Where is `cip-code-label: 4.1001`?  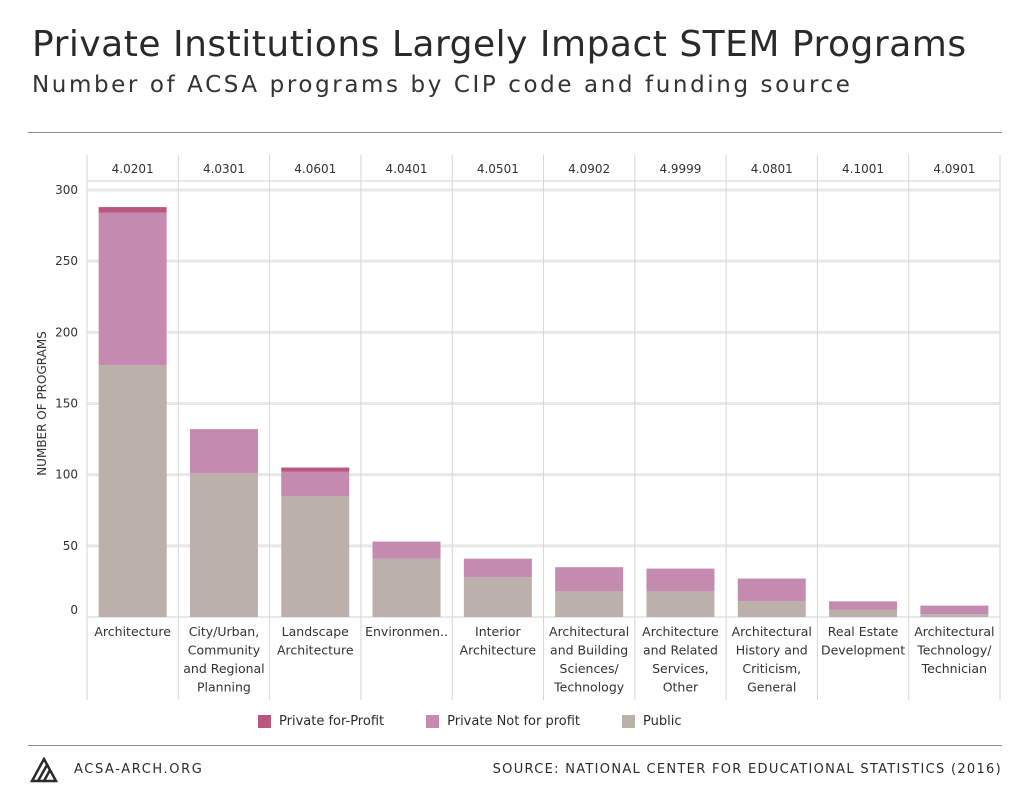 cip-code-label: 4.1001 is located at coordinates (863, 169).